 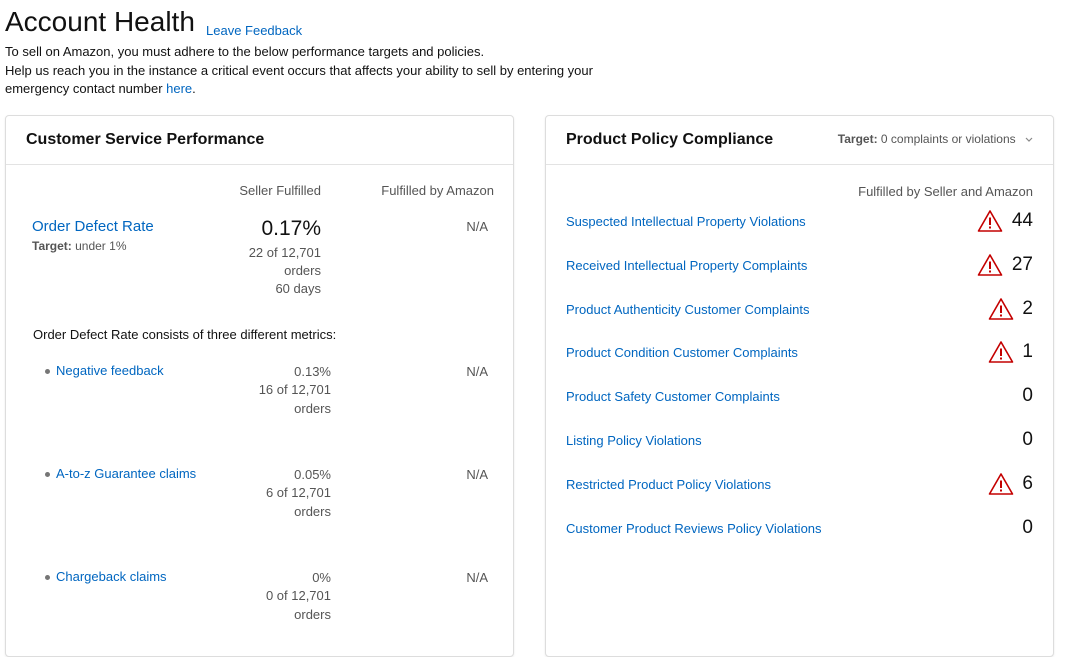 I want to click on policy-count-suspected-intellectual-property-violations: 44, so click(x=1022, y=220).